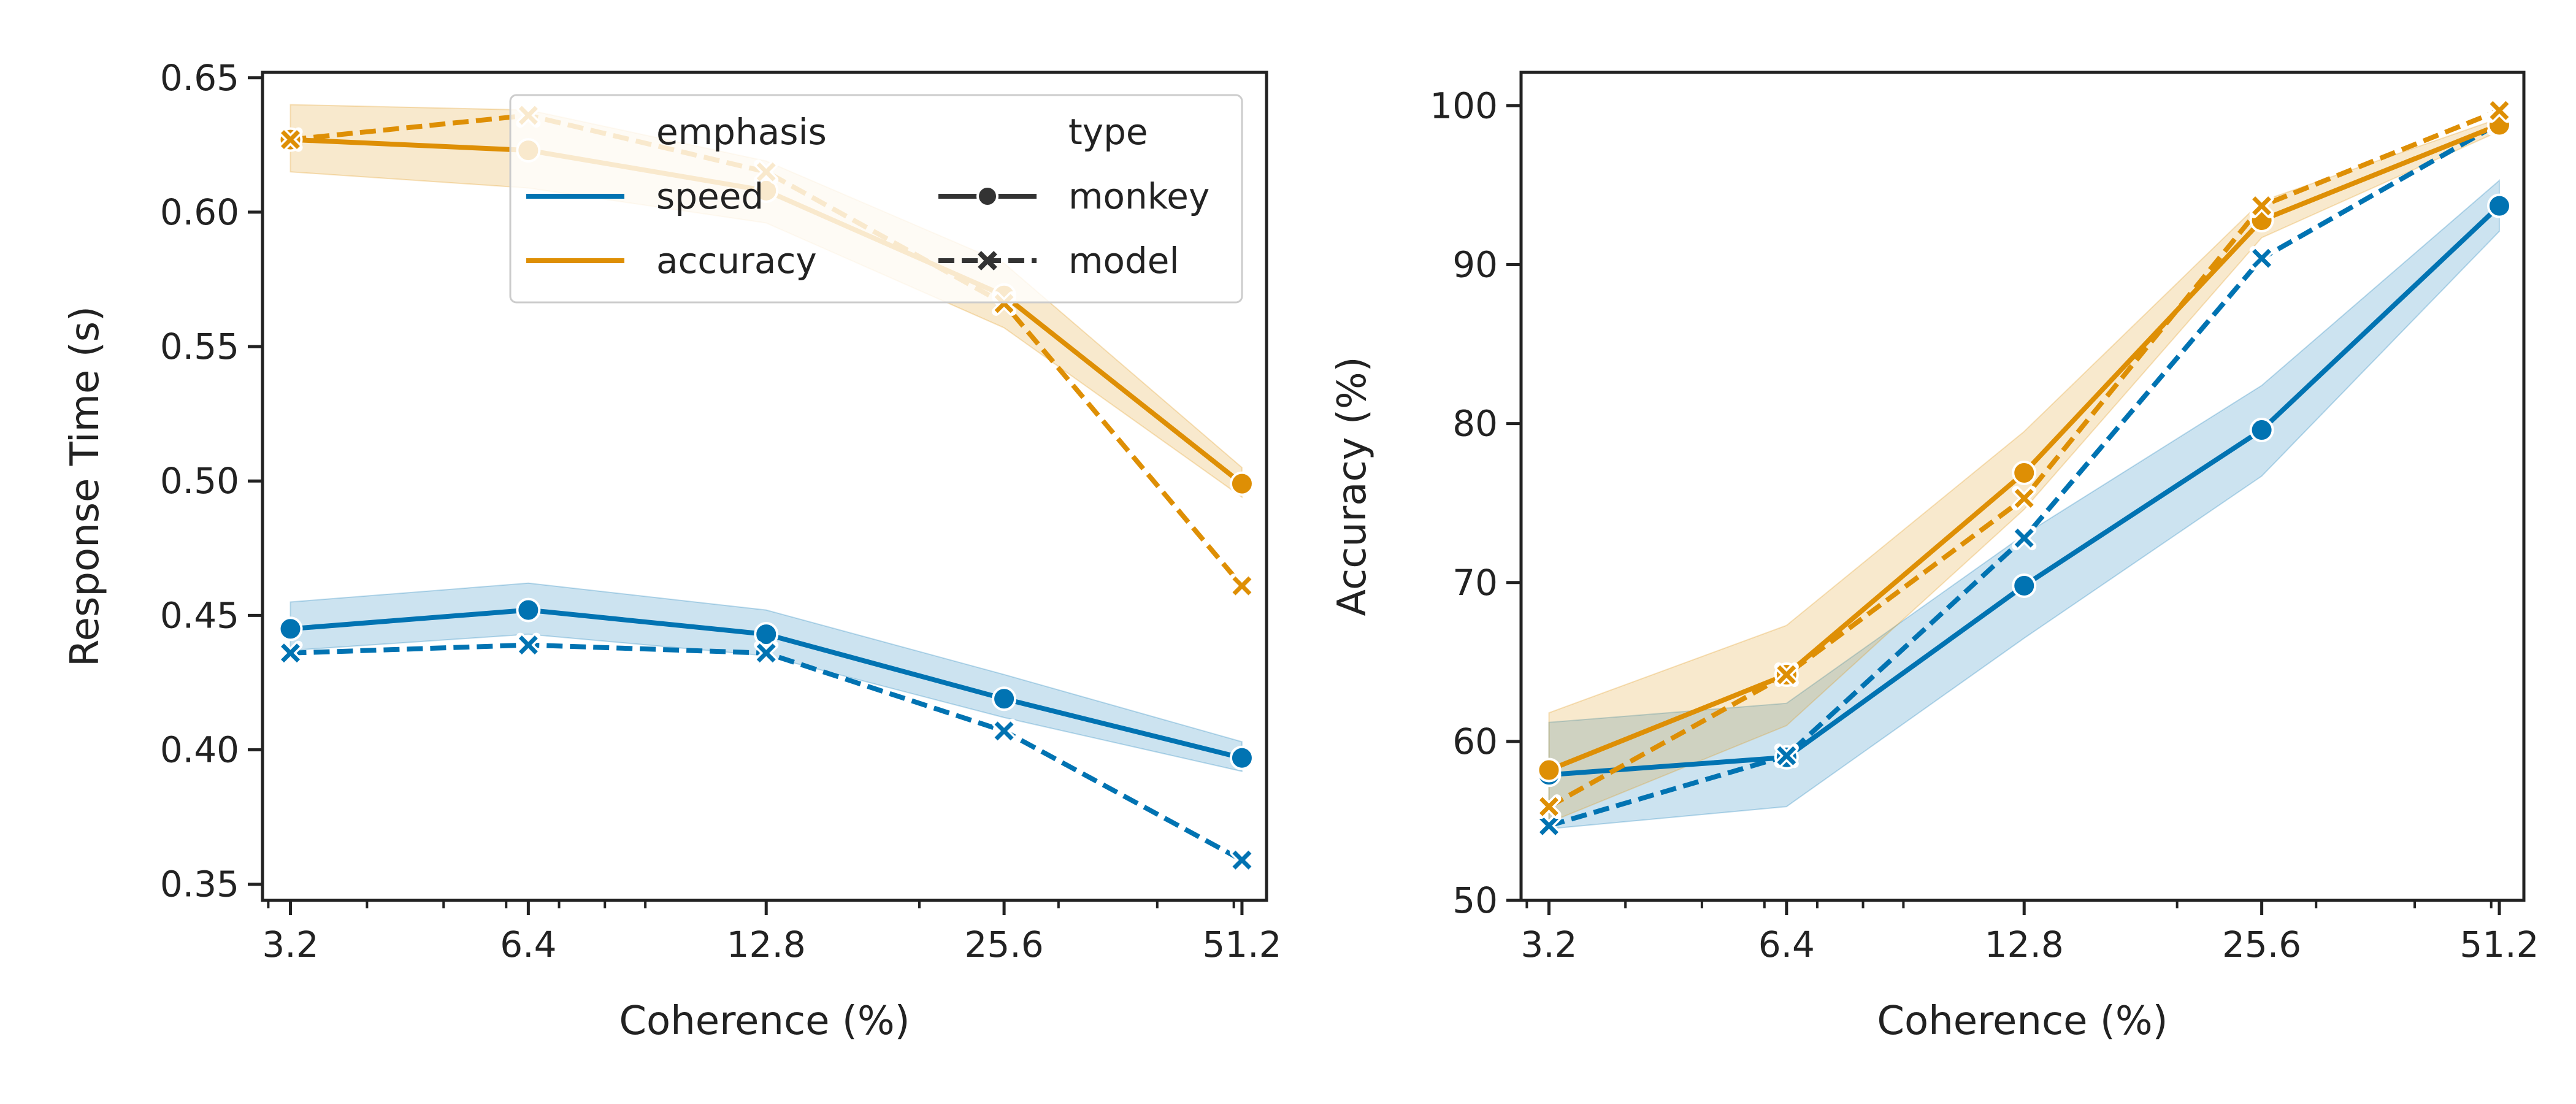 The width and height of the screenshot is (2576, 1104). What do you see at coordinates (1464, 105) in the screenshot?
I see `y-tick-label-100: 100` at bounding box center [1464, 105].